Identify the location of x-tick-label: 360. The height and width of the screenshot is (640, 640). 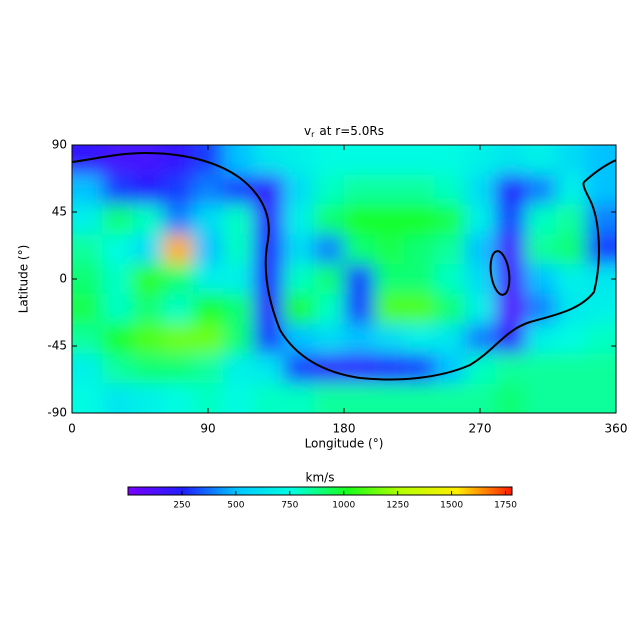
(616, 429).